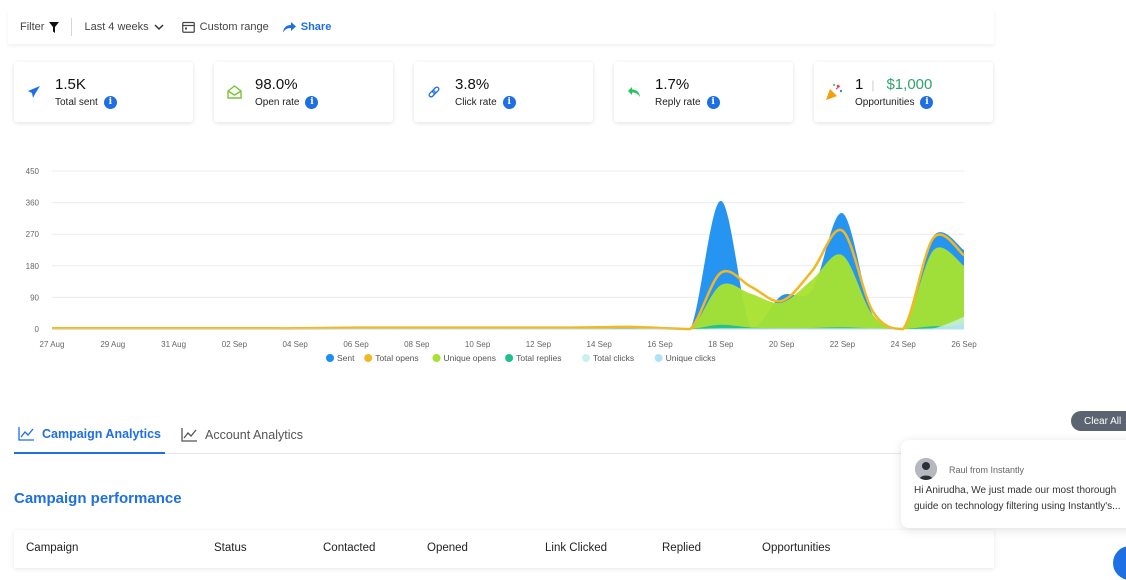 This screenshot has height=580, width=1126. What do you see at coordinates (834, 92) in the screenshot?
I see `party-popper-icon` at bounding box center [834, 92].